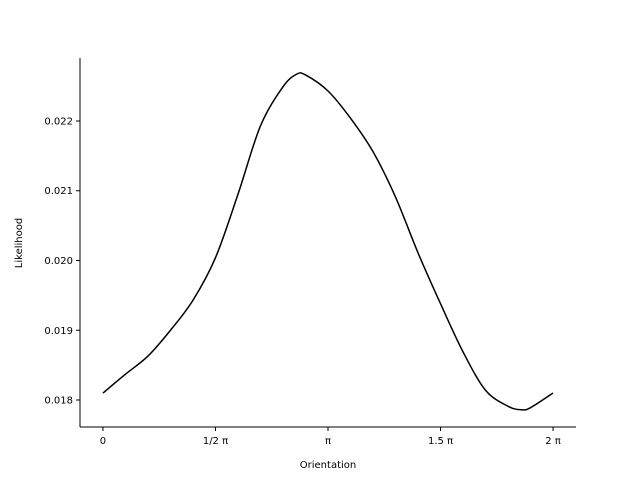 This screenshot has height=484, width=640. What do you see at coordinates (58, 191) in the screenshot?
I see `y-tick-label: 0.021` at bounding box center [58, 191].